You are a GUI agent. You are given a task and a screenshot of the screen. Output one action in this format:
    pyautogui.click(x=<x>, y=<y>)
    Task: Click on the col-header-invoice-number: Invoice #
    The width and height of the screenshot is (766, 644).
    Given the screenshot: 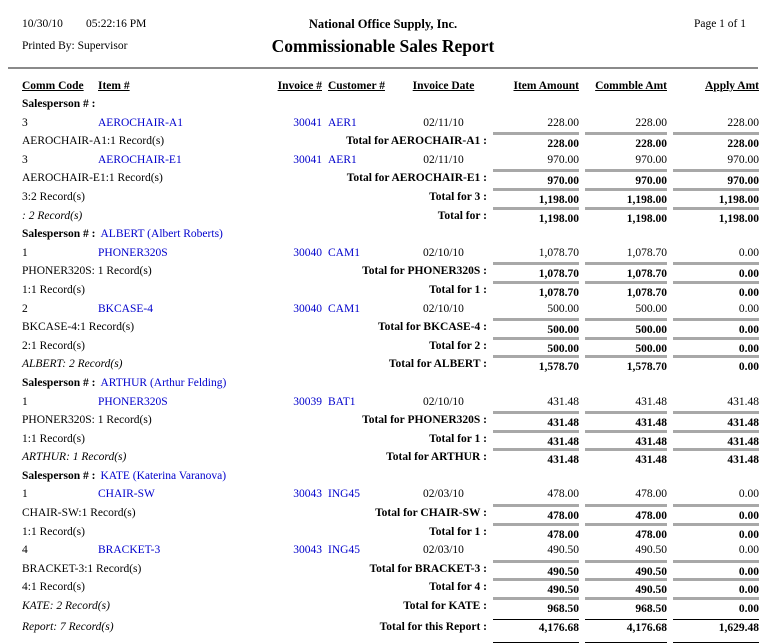 What is the action you would take?
    pyautogui.click(x=297, y=86)
    